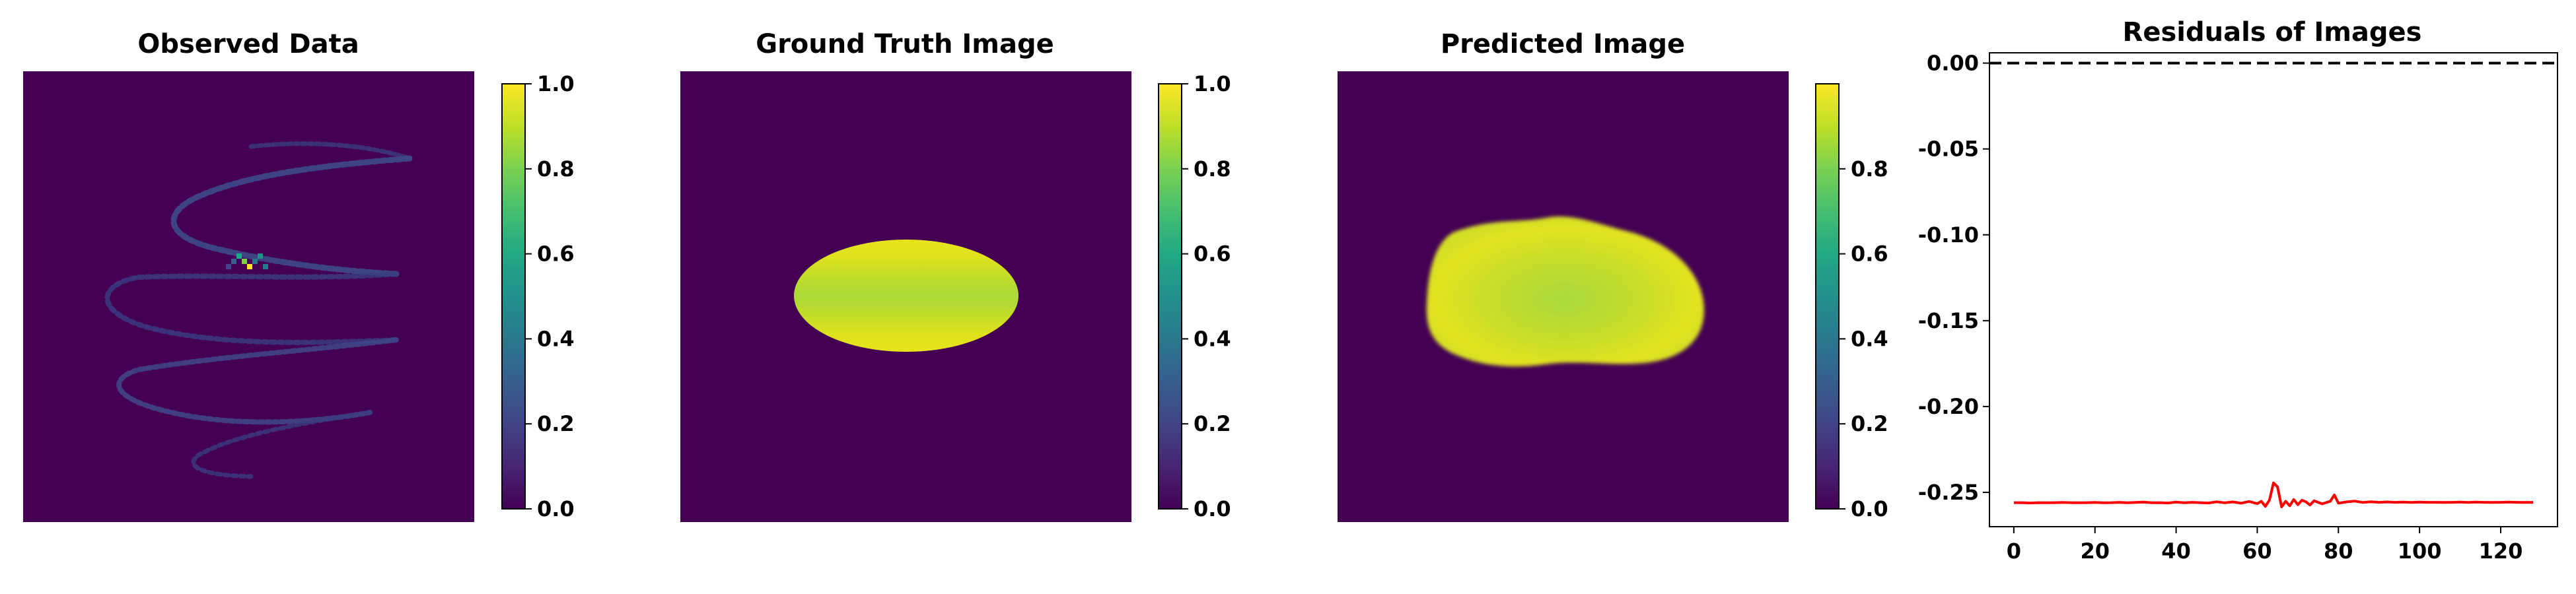 The height and width of the screenshot is (594, 2576). What do you see at coordinates (2176, 551) in the screenshot?
I see `x-tick-label: 40` at bounding box center [2176, 551].